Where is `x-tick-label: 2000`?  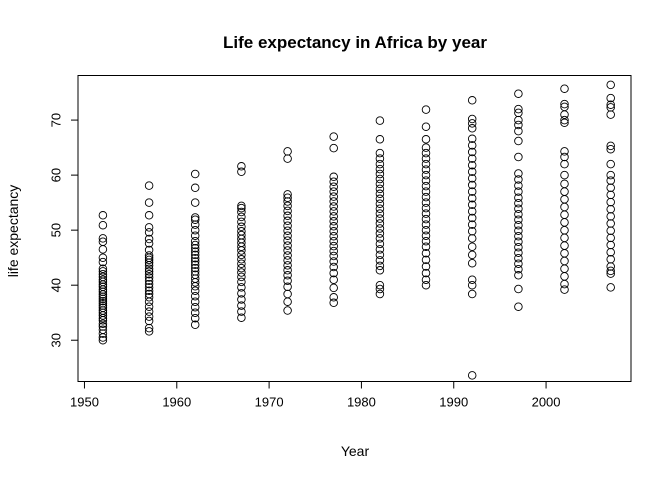
x-tick-label: 2000 is located at coordinates (546, 402).